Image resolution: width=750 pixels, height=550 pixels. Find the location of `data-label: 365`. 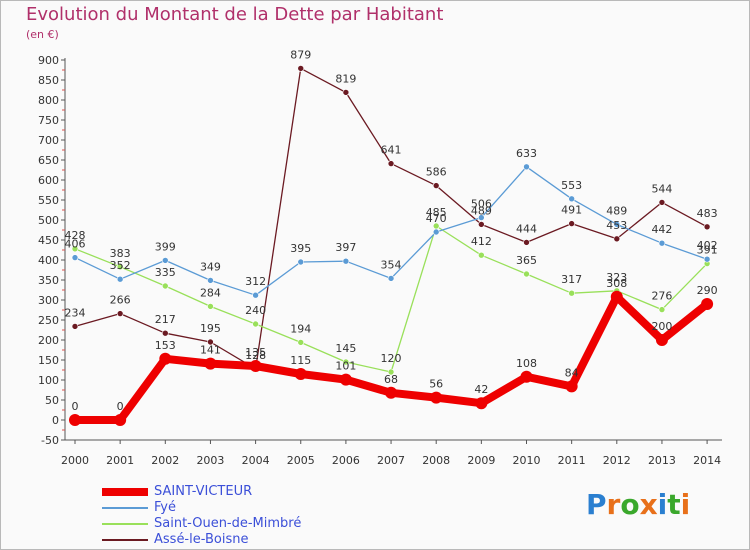

data-label: 365 is located at coordinates (526, 260).